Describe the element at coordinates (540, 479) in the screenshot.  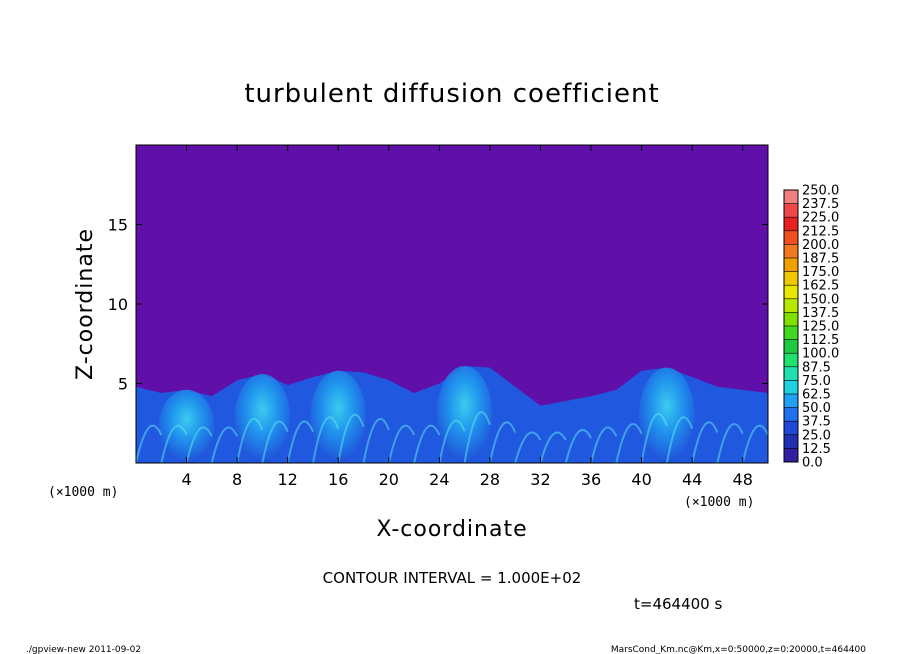
I see `x-tick-label: 32` at that location.